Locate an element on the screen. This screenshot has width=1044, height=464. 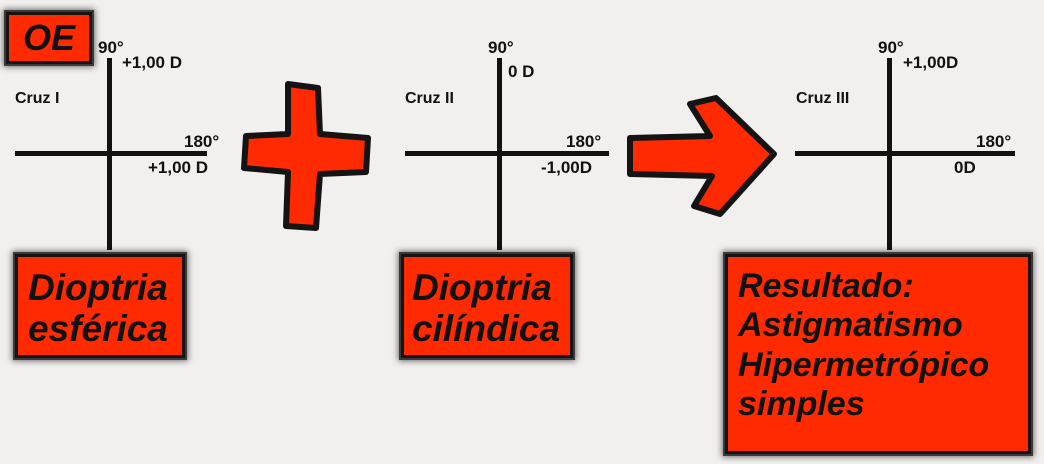
cross-3-horizontal-axis is located at coordinates (905, 153).